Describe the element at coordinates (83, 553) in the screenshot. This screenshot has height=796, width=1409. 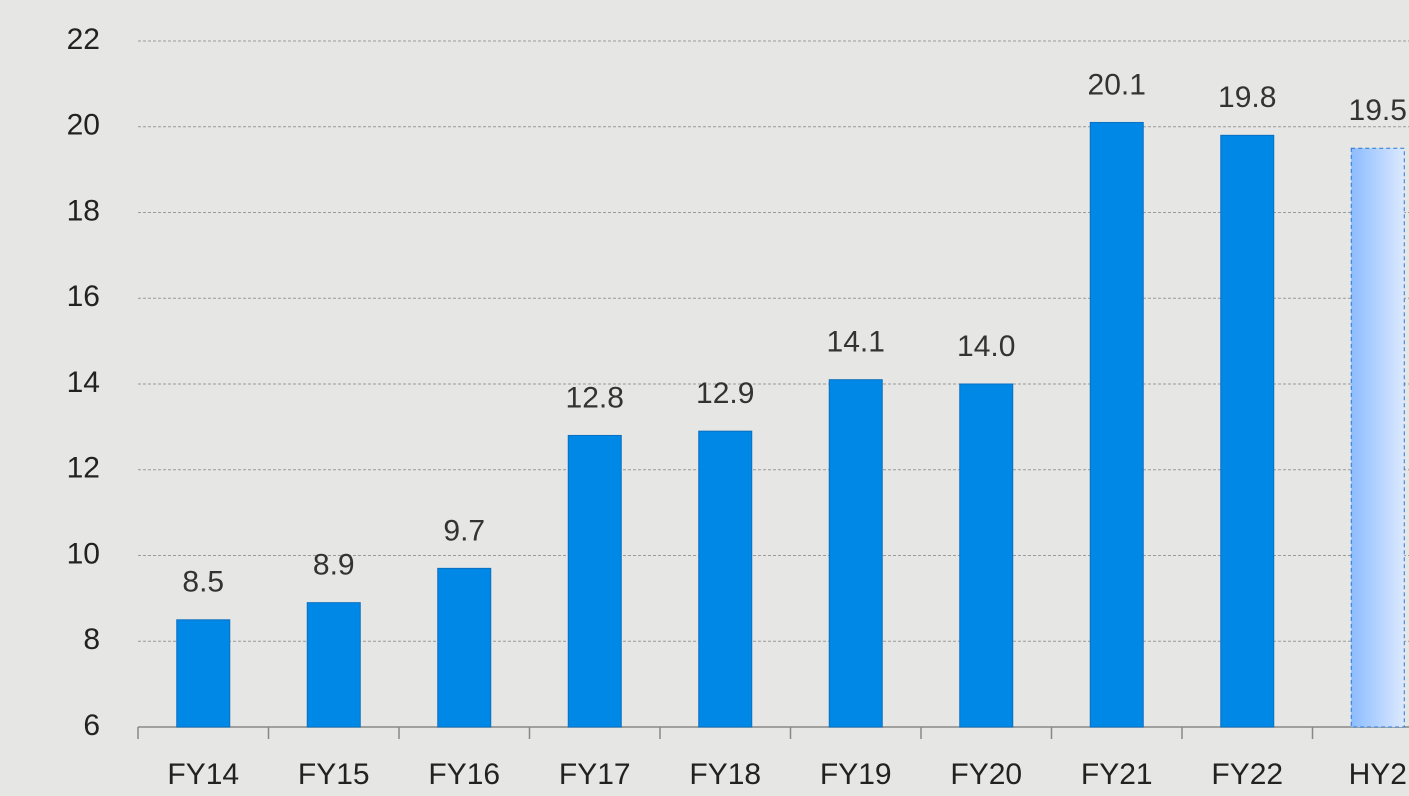
I see `y-tick-label: 10` at that location.